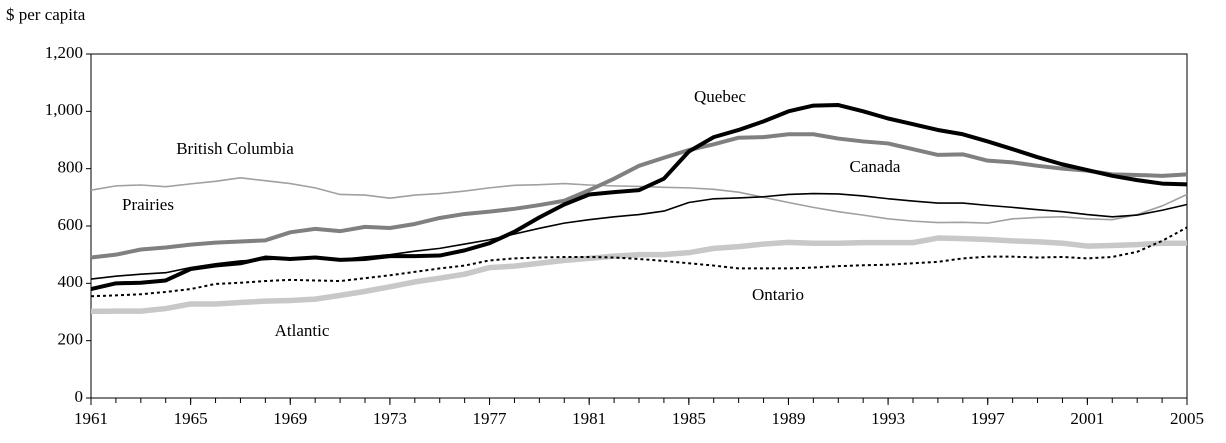 Image resolution: width=1226 pixels, height=443 pixels. I want to click on series-label: Prairies, so click(148, 204).